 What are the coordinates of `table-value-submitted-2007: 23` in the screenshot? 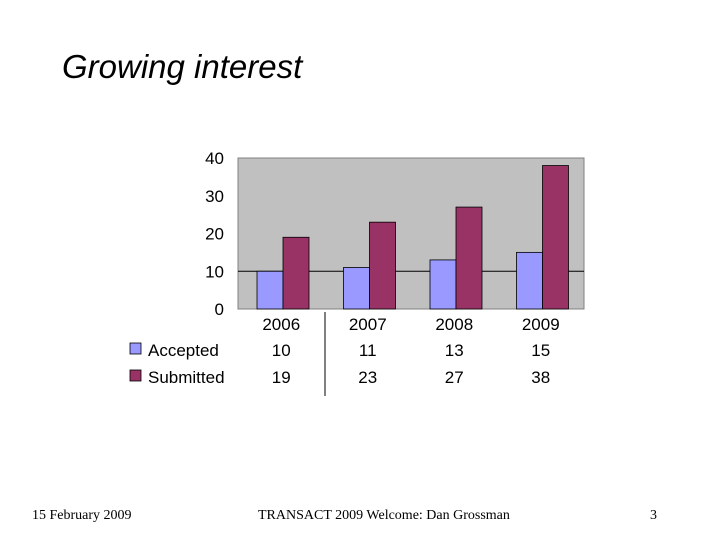 It's located at (367, 377).